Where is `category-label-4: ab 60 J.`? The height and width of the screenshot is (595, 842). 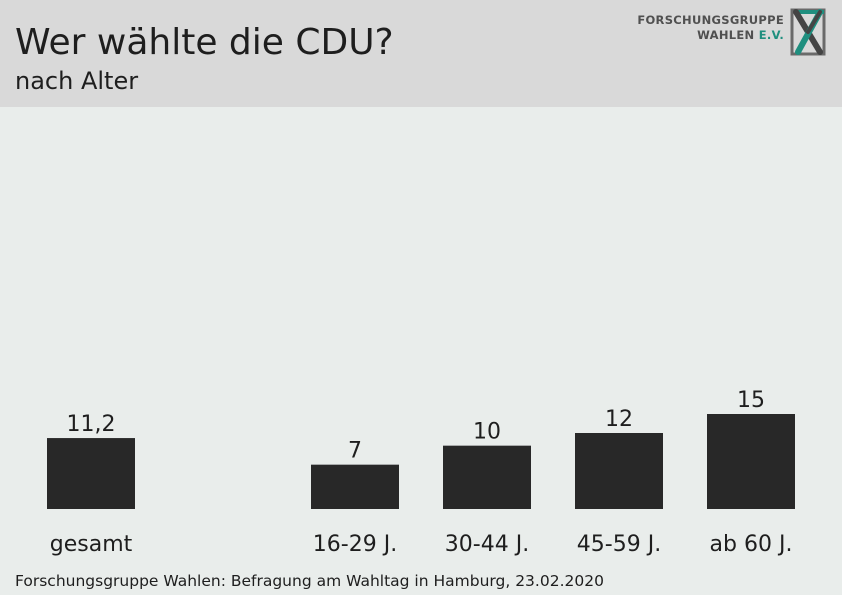 category-label-4: ab 60 J. is located at coordinates (751, 544).